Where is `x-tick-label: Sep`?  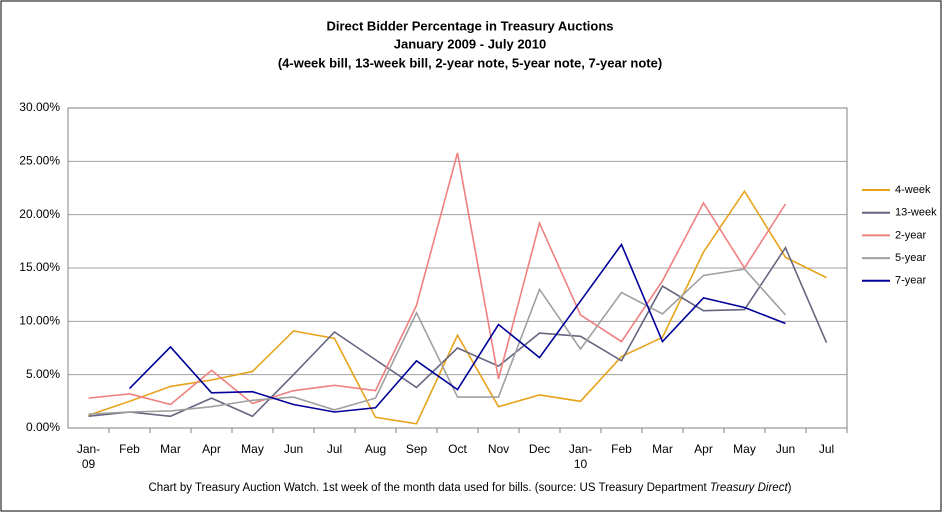 x-tick-label: Sep is located at coordinates (416, 449).